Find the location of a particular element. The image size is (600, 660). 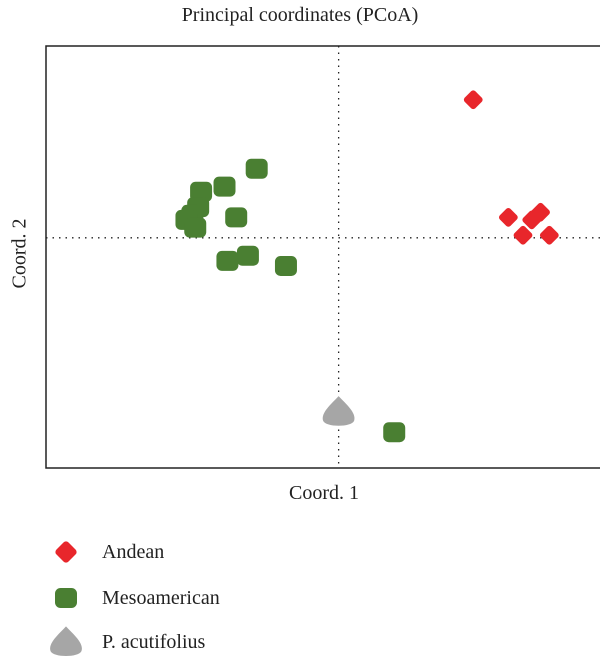

legend-item-p-acutifolius: P. acutifolius is located at coordinates (127, 642).